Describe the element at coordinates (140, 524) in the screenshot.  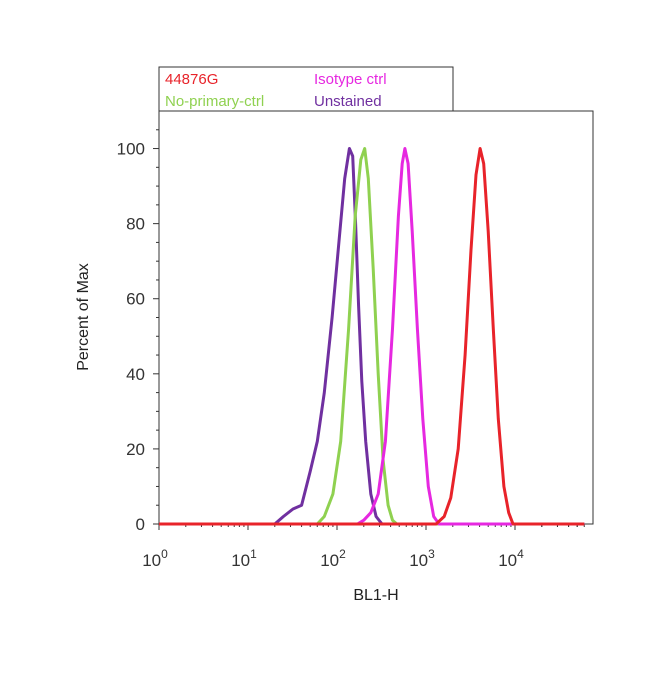
I see `y-tick-label: 0` at that location.